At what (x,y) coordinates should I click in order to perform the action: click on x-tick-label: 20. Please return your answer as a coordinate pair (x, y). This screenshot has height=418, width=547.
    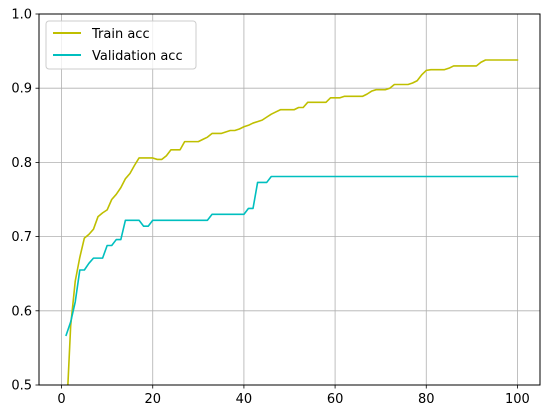
    Looking at the image, I should click on (152, 399).